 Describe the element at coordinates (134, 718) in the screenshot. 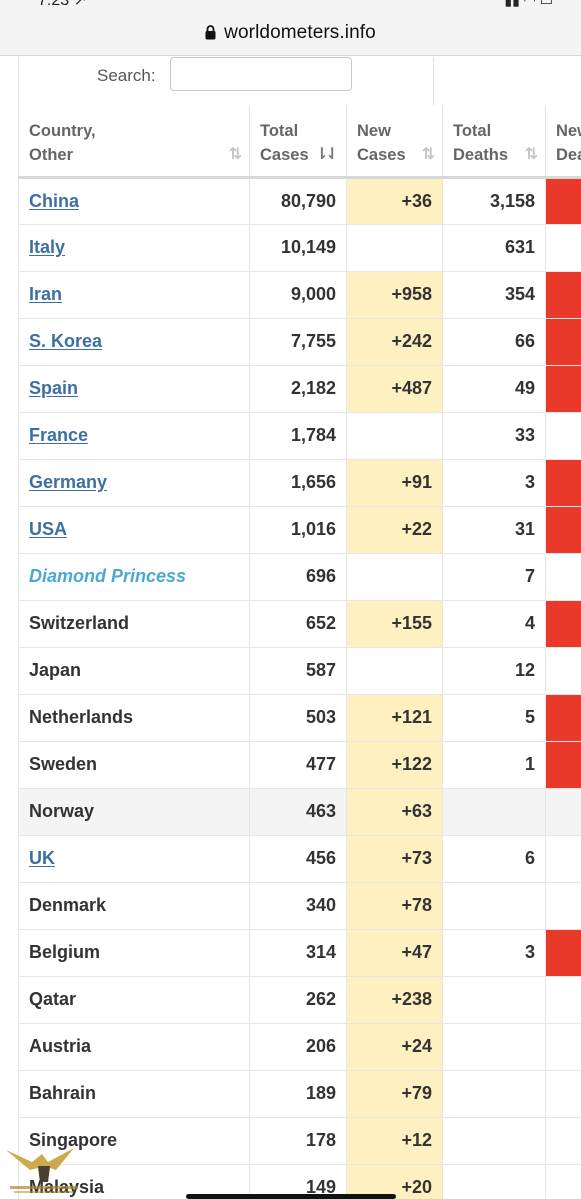

I see `country-cell: Netherlands` at that location.